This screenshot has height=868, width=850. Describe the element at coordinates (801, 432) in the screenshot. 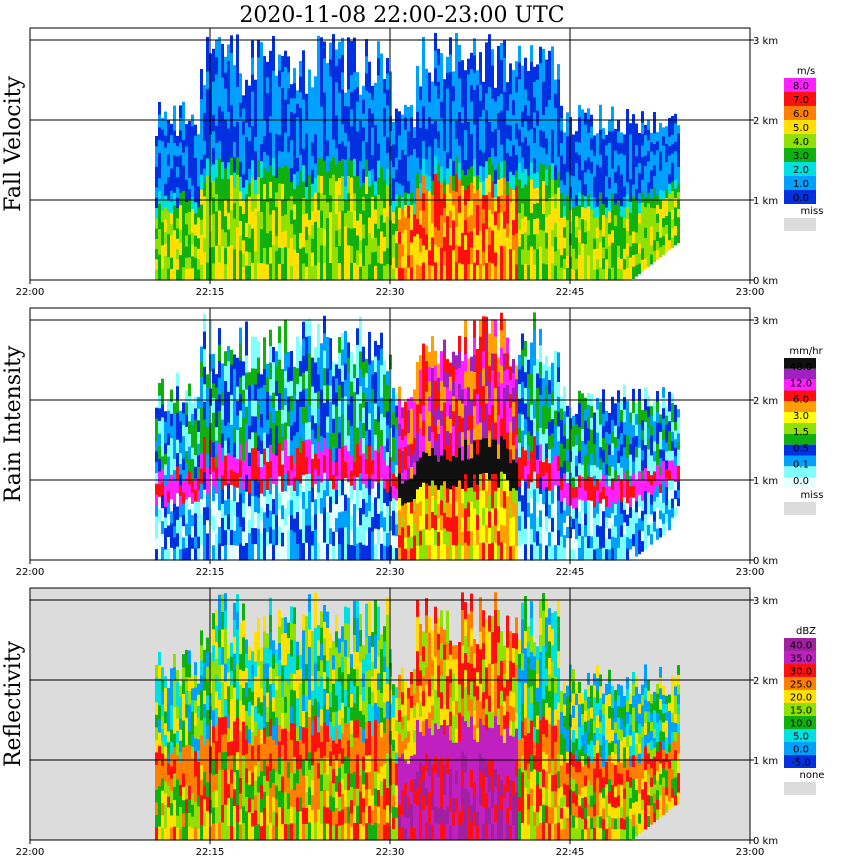

I see `legend-label: 1.5` at that location.